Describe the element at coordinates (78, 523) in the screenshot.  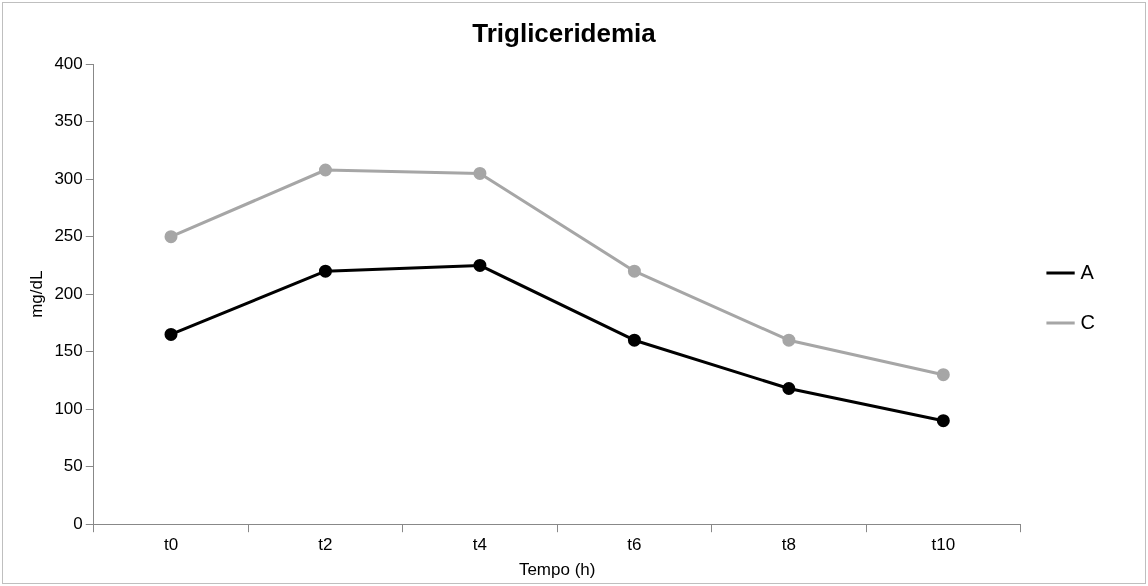
I see `y-tick-label: 0` at that location.